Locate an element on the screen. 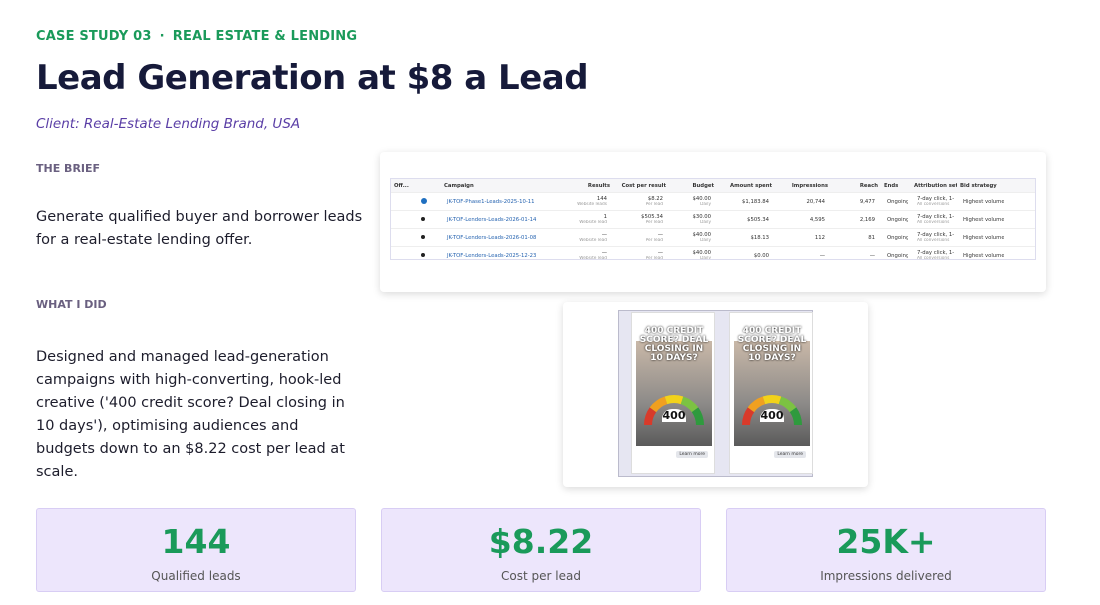 The image size is (1100, 605). ad-cta: Learn more is located at coordinates (692, 454).